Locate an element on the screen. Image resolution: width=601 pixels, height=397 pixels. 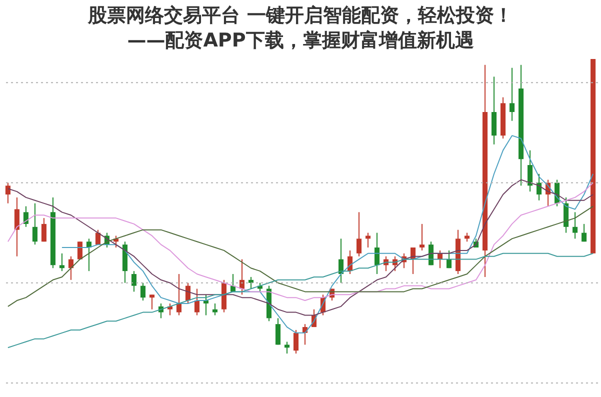
chart-subtitle: ——配资APP下载，掌握财富增值新机遇 is located at coordinates (300, 41).